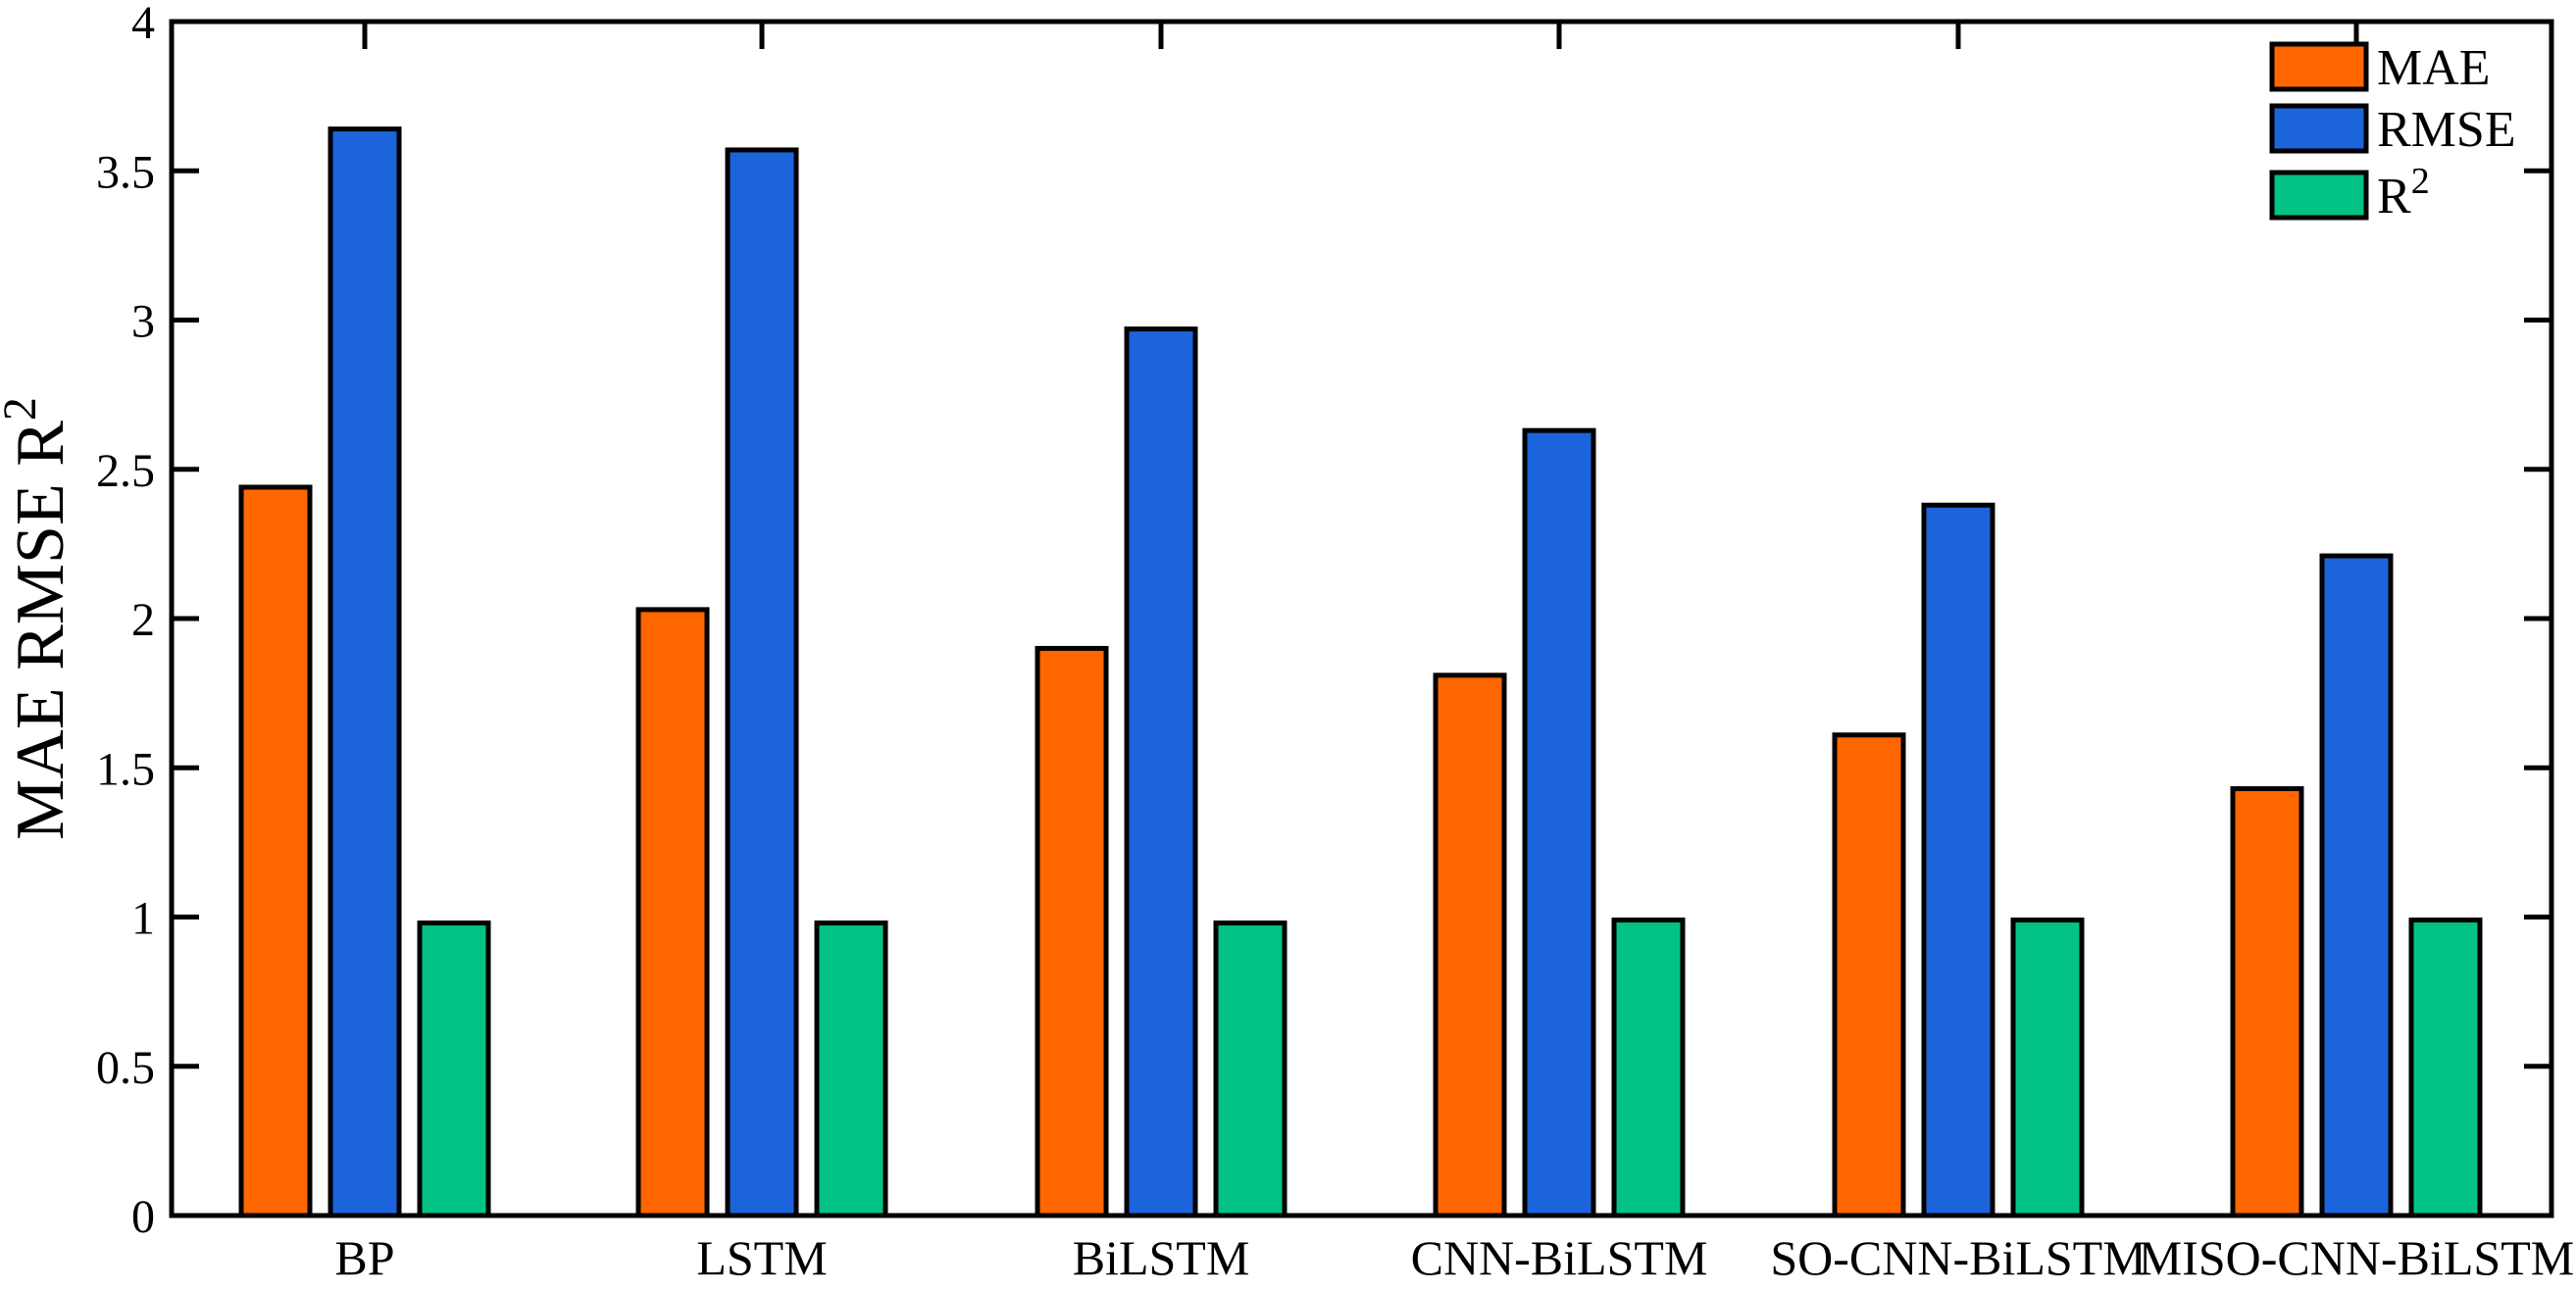 The height and width of the screenshot is (1292, 2576). What do you see at coordinates (23, 409) in the screenshot?
I see `y-axis-label-superscript: 2` at bounding box center [23, 409].